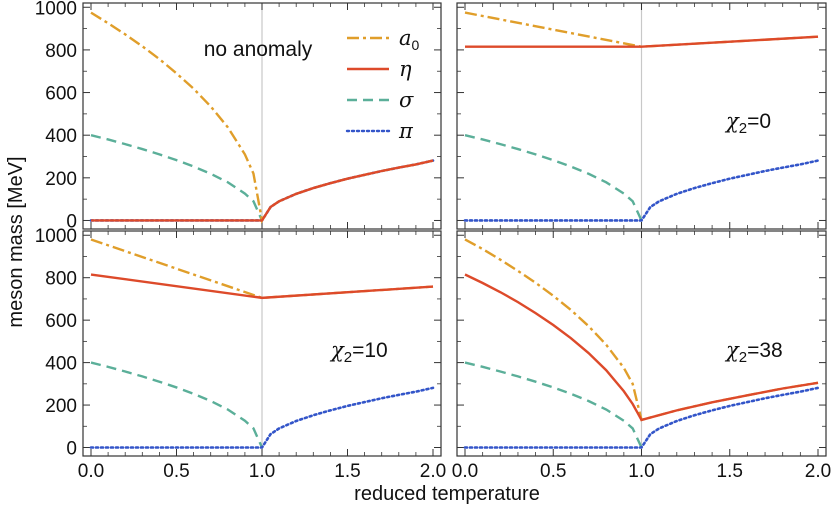  What do you see at coordinates (379, 131) in the screenshot?
I see `legend-item-pi: π` at bounding box center [379, 131].